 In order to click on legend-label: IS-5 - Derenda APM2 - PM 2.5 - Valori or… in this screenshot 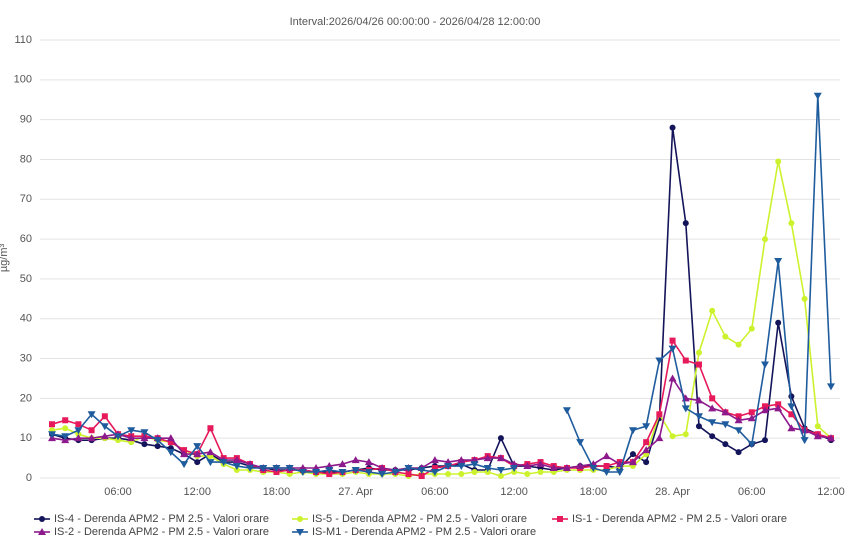, I will do `click(419, 519)`.